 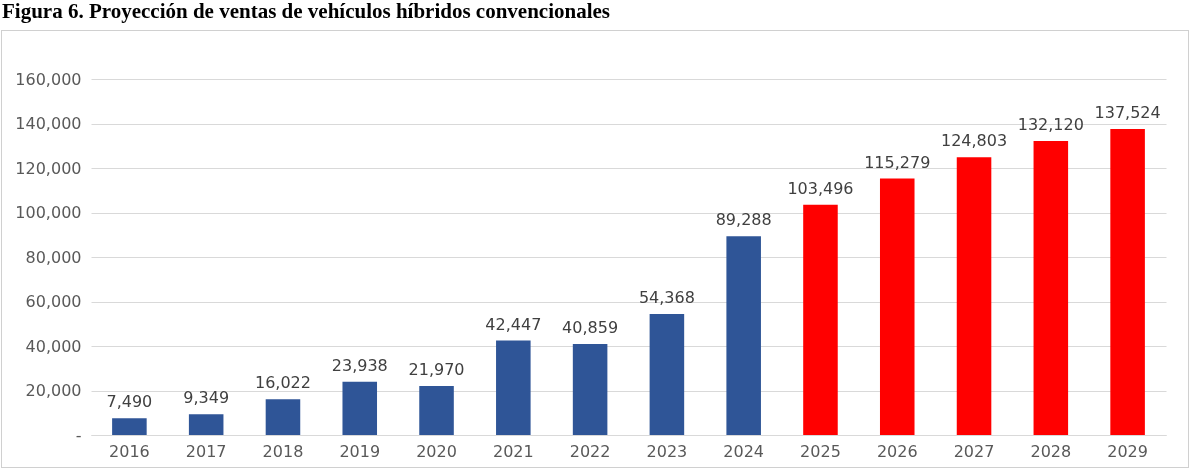 I want to click on x-tick-label: 2027, so click(x=974, y=451).